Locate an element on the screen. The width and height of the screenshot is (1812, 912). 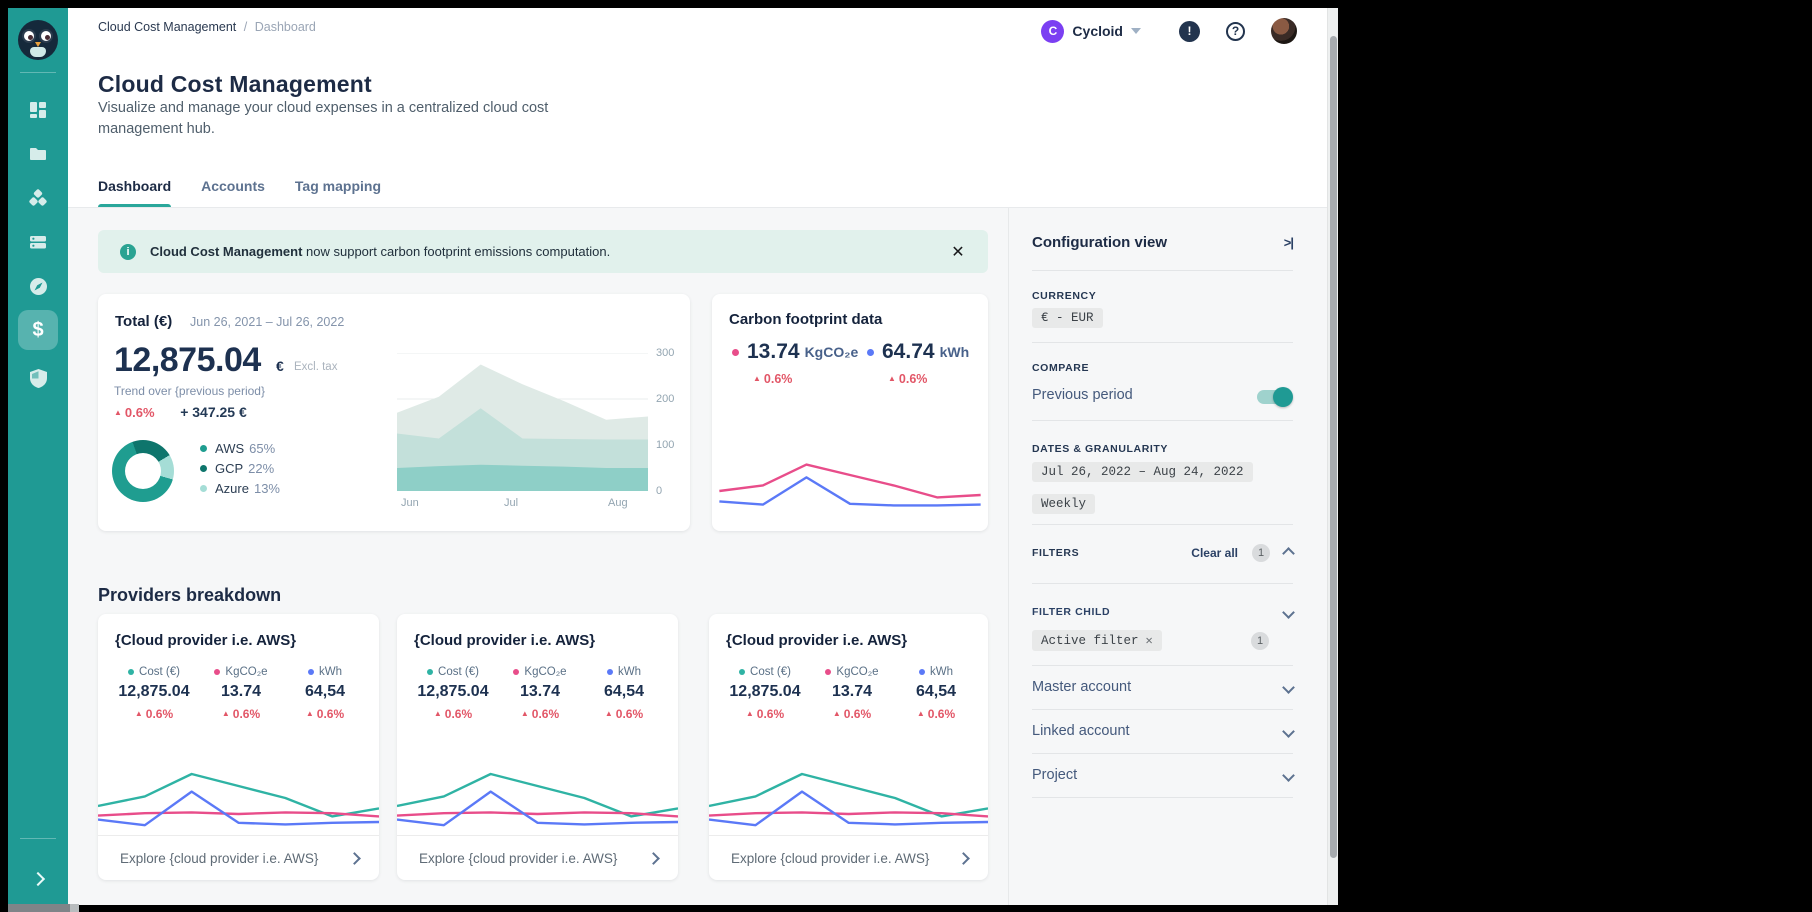
config-panel-title: Configuration view is located at coordinates (1099, 242).